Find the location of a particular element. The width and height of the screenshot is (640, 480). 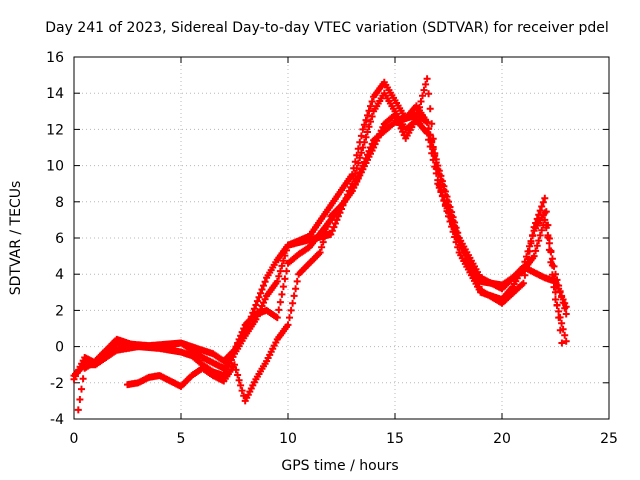

y-tick-label: 10 is located at coordinates (55, 167).